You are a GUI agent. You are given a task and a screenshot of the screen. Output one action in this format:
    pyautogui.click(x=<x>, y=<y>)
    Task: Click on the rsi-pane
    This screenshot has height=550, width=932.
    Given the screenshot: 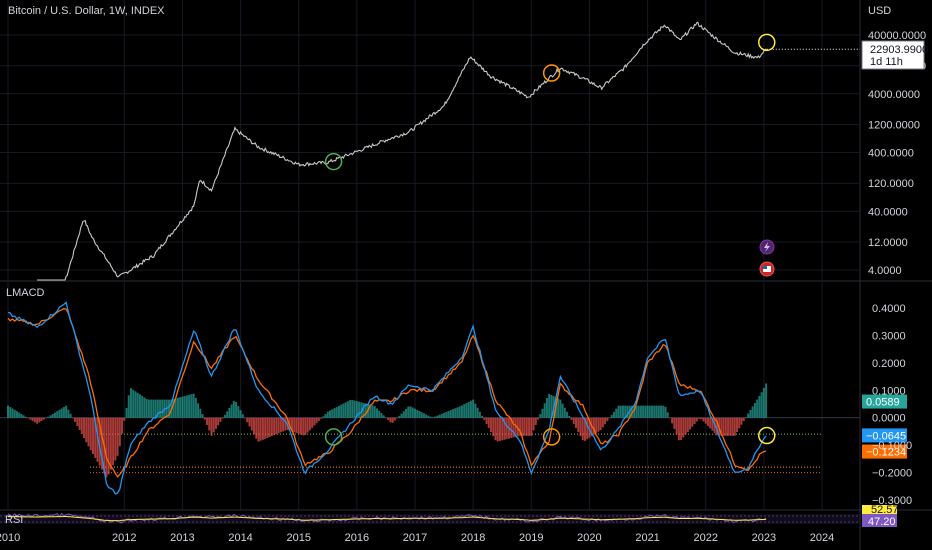 What is the action you would take?
    pyautogui.click(x=430, y=518)
    